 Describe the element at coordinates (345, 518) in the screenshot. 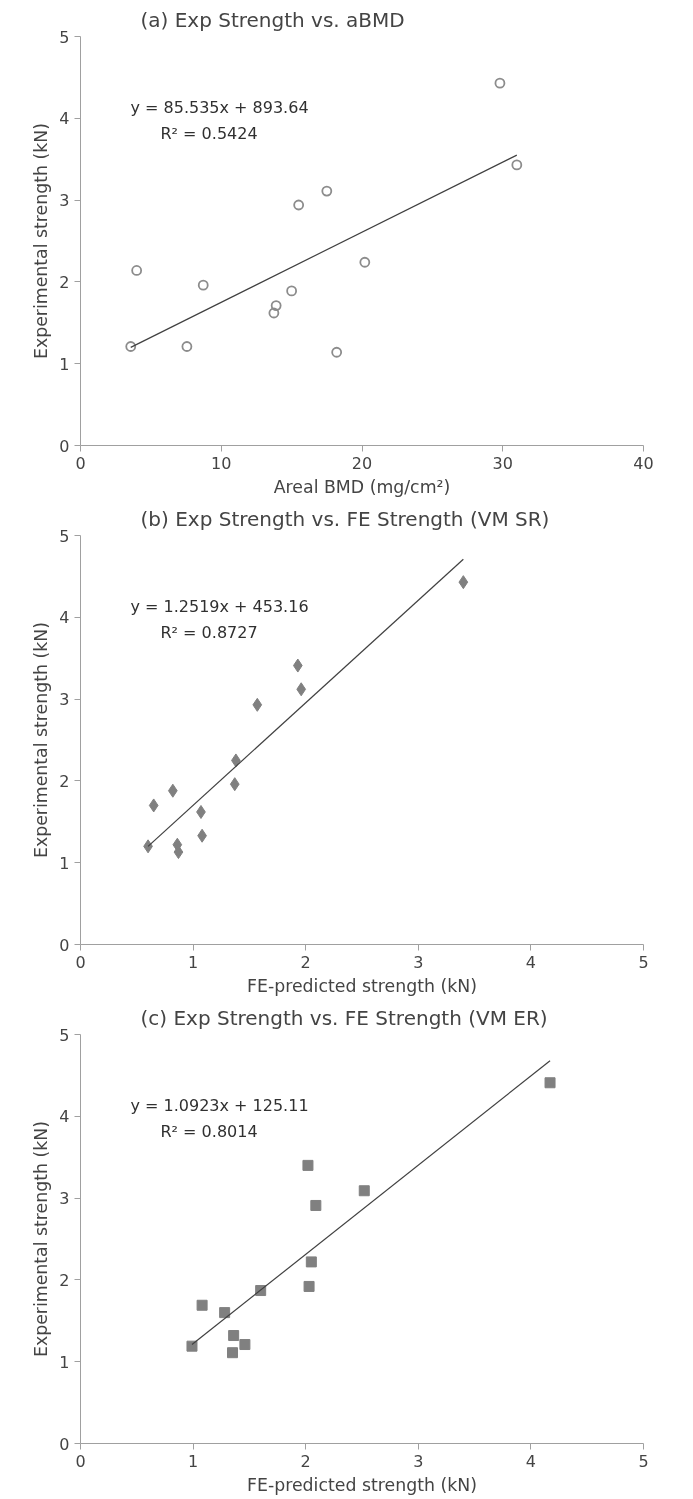

I see `chart-title: (b) Exp Strength vs. FE Strength (VM SR)` at that location.